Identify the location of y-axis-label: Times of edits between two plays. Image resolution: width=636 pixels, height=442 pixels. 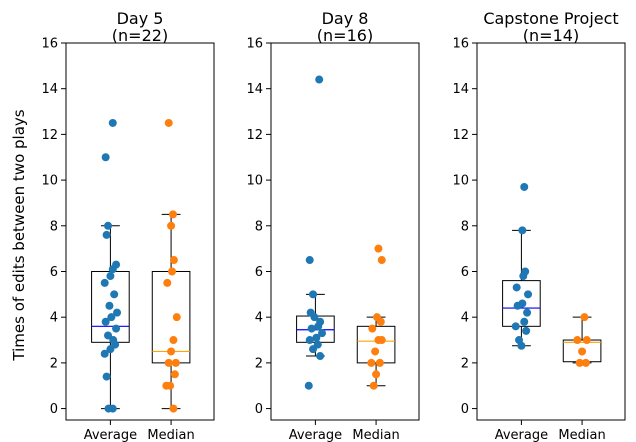
(19, 235).